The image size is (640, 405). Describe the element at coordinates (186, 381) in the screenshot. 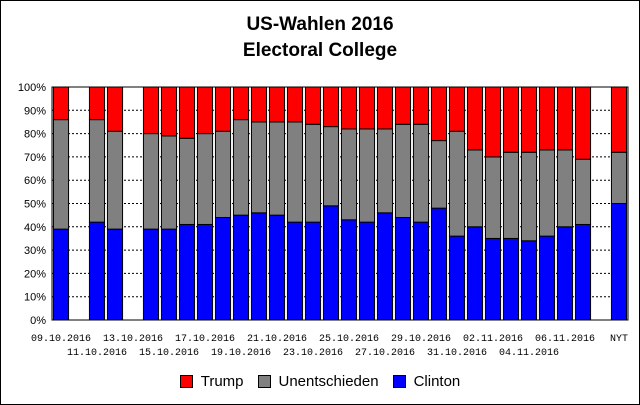

I see `legend-swatch-trump` at that location.